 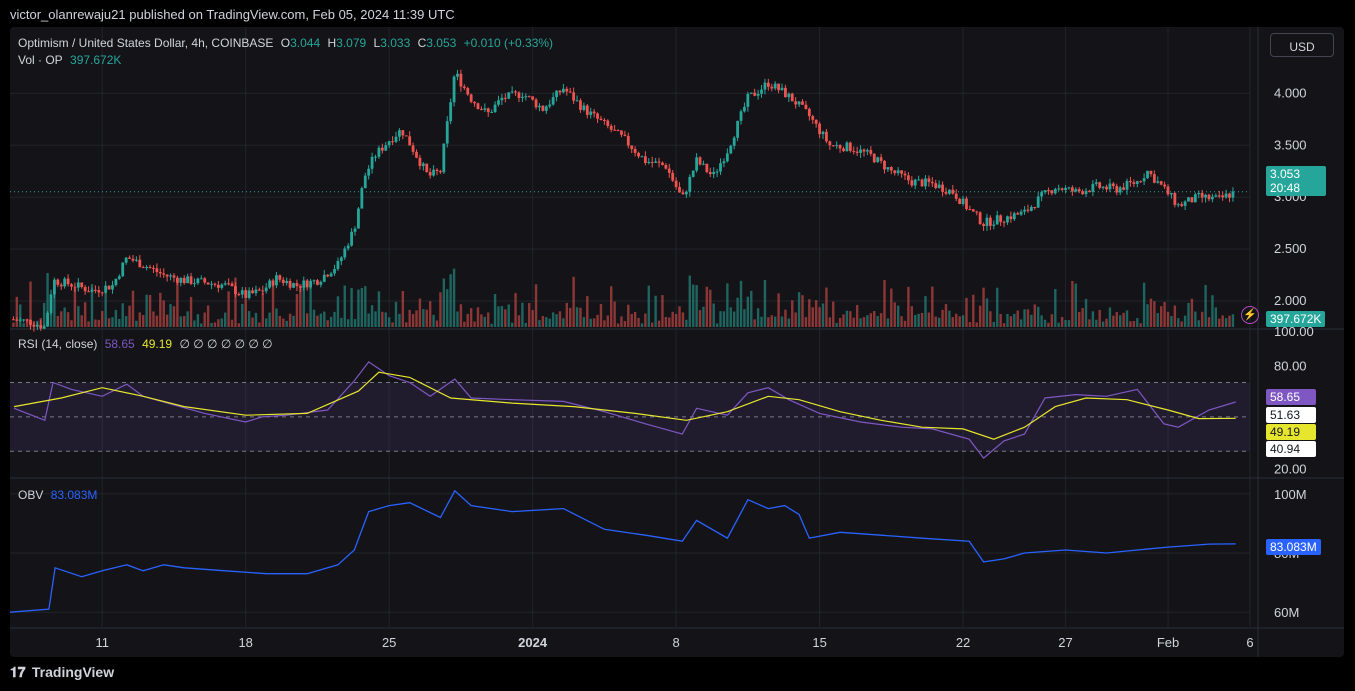 I want to click on x-tick-label: 27, so click(x=1065, y=642).